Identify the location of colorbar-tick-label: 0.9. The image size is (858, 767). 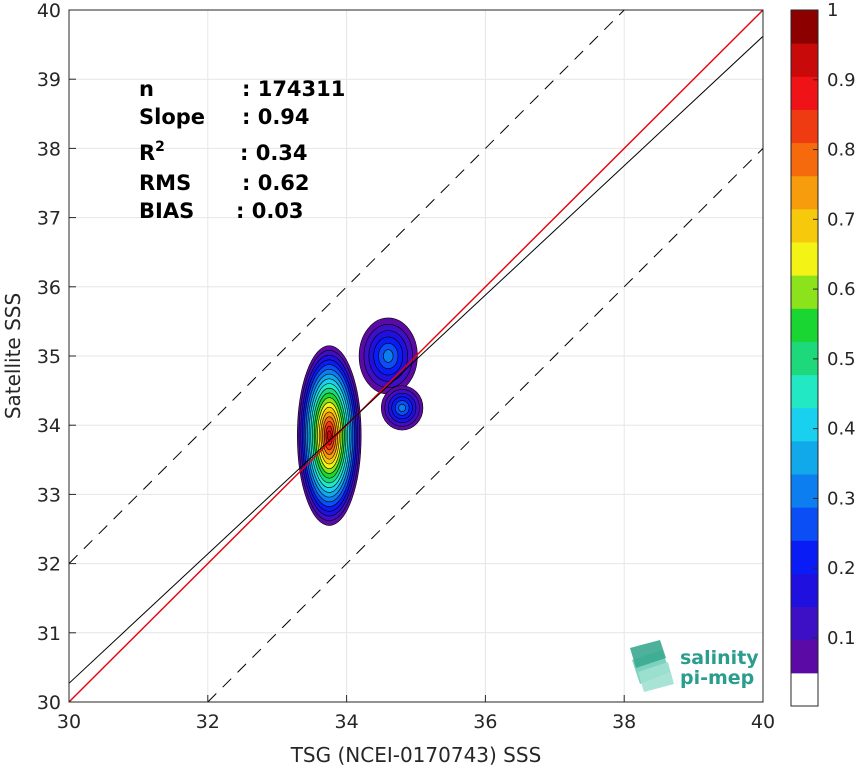
(841, 80).